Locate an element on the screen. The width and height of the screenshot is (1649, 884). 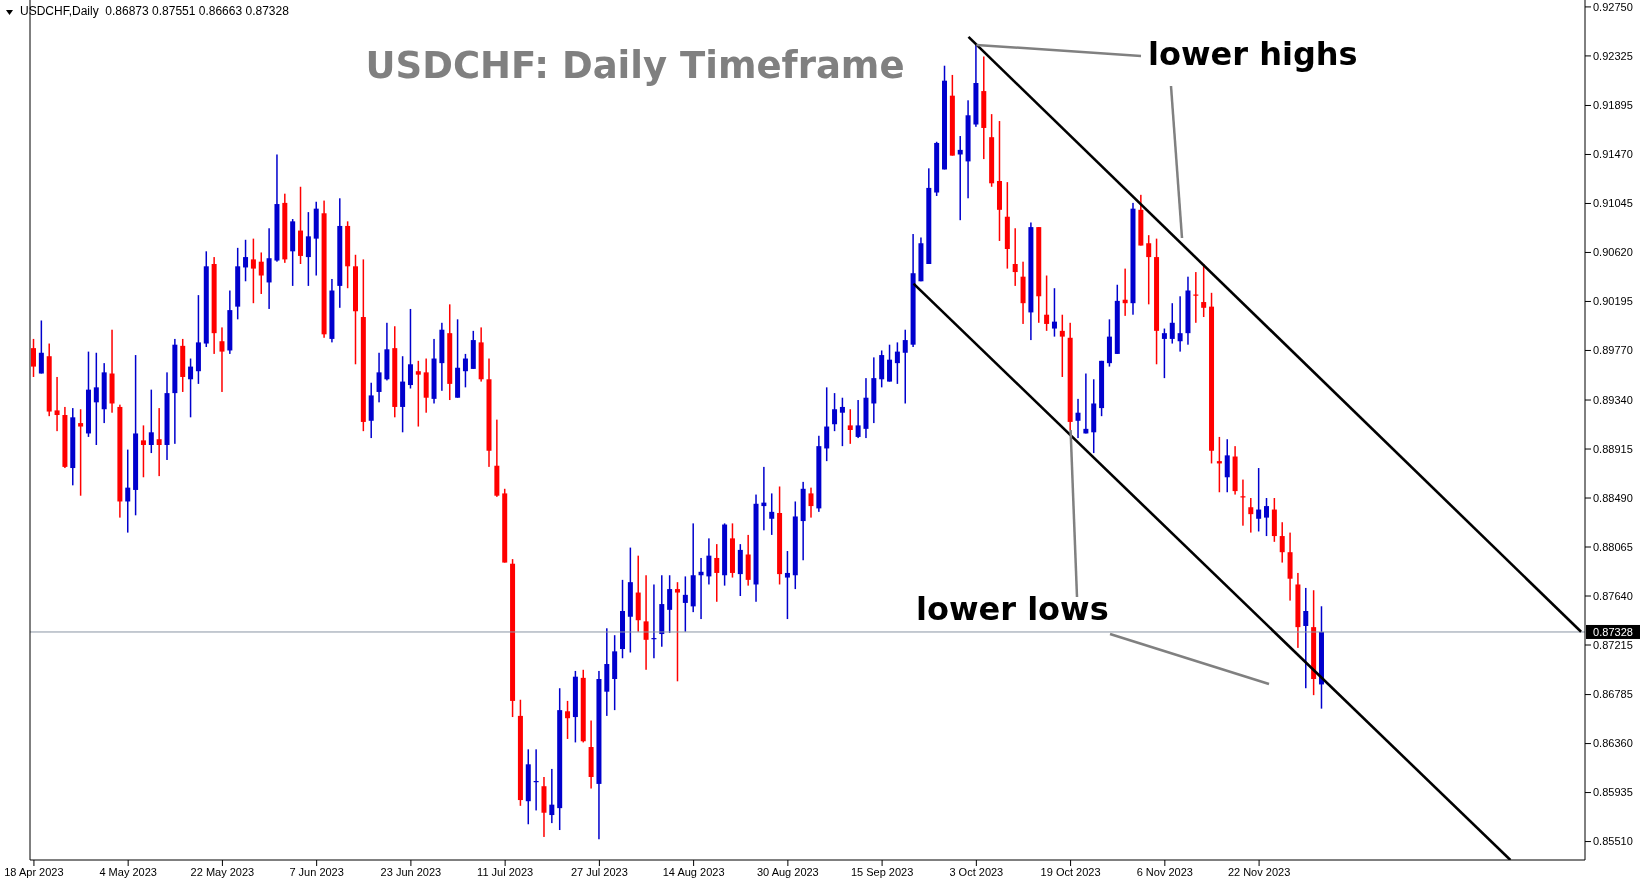
y-tick-label: 0.87640 is located at coordinates (1613, 595).